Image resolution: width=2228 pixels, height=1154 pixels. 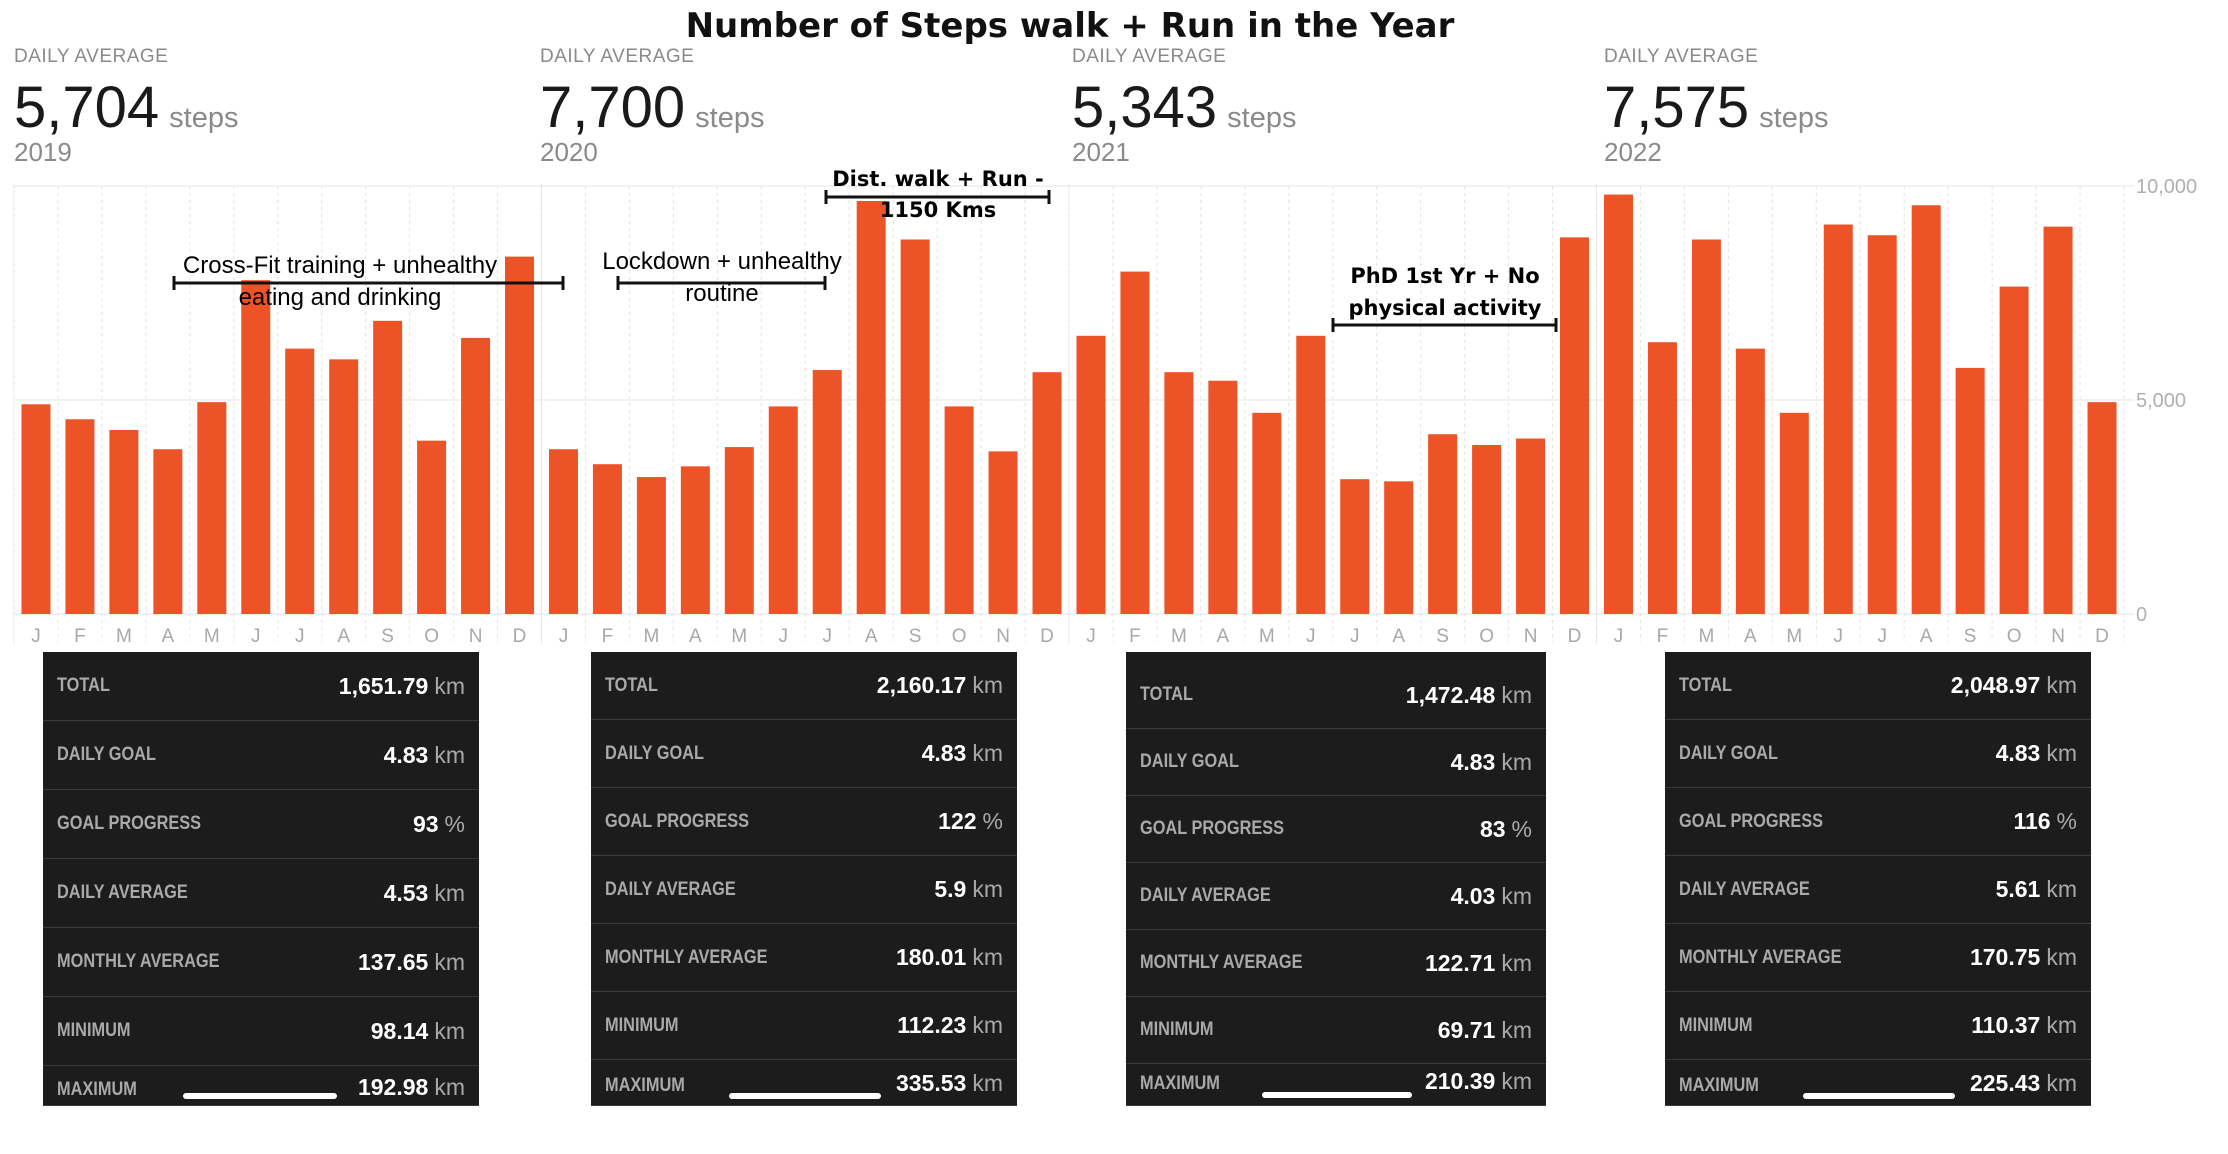 I want to click on stat-row-monthly-average: MONTHLY AVERAGE 137.65 km, so click(x=261, y=962).